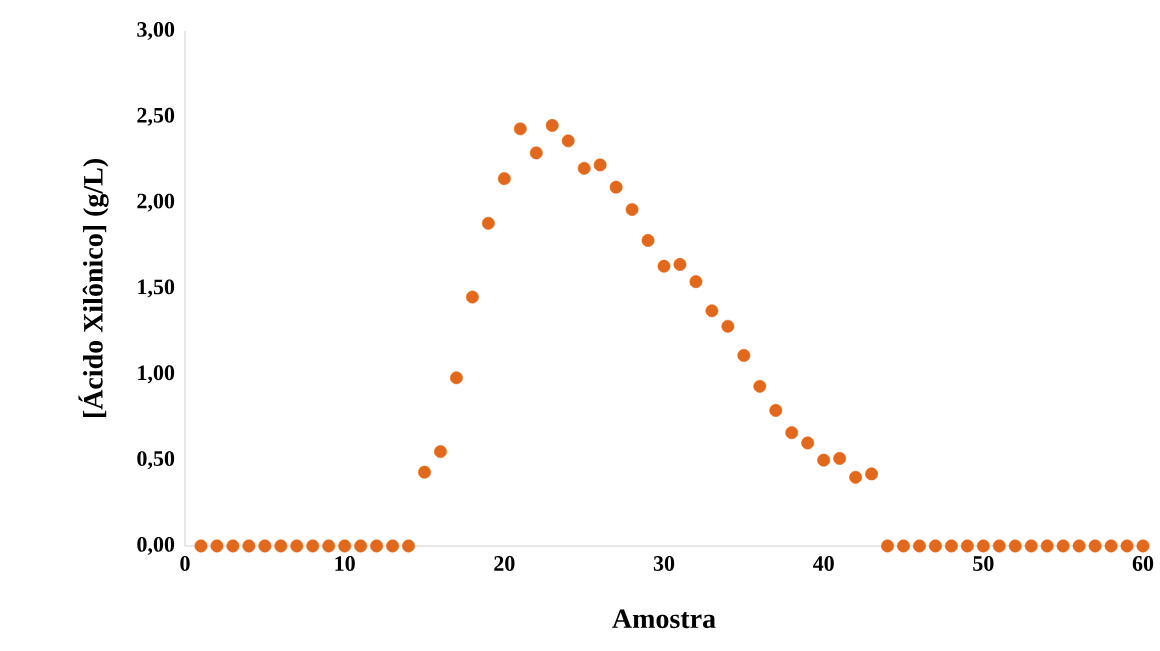  I want to click on x-tick-label: 10, so click(345, 563).